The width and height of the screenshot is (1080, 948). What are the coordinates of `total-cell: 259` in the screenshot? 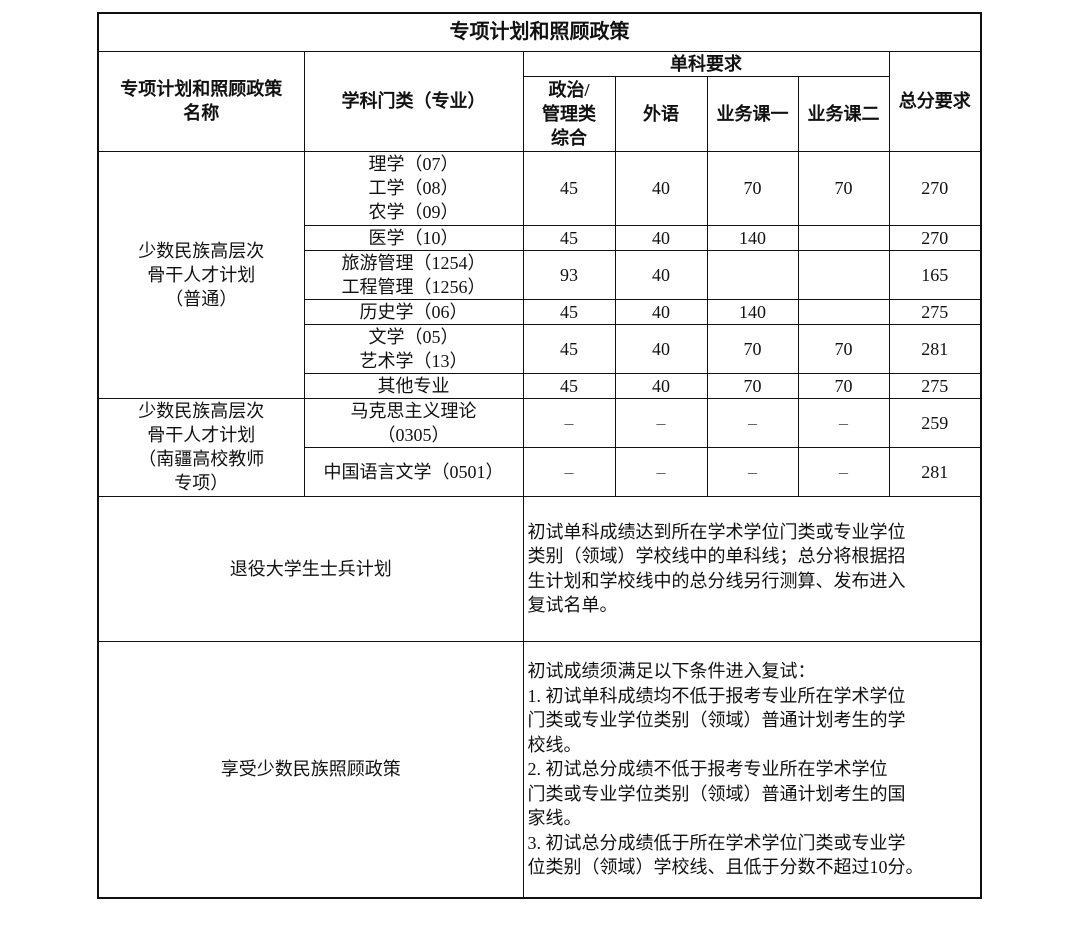 It's located at (935, 422).